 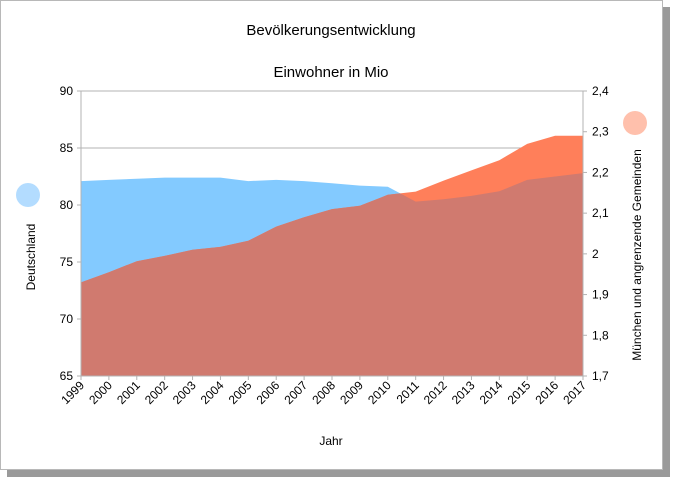 I want to click on x-axis-label: Jahr, so click(x=330, y=441).